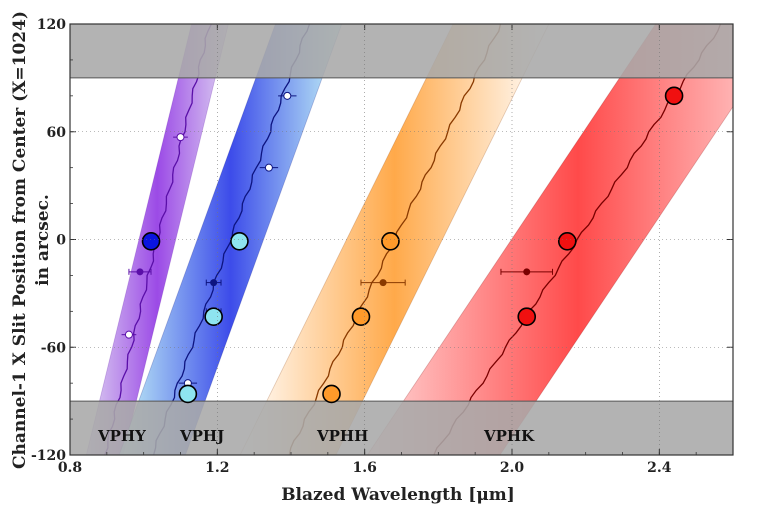 The width and height of the screenshot is (764, 514). What do you see at coordinates (48, 456) in the screenshot?
I see `y-tick-label-0: -120` at bounding box center [48, 456].